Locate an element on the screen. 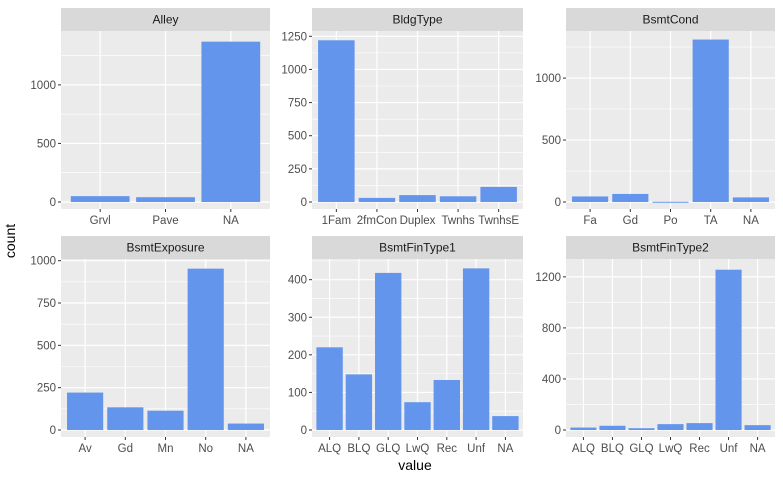 The image size is (783, 482). y-tick-label: 750 is located at coordinates (46, 304).